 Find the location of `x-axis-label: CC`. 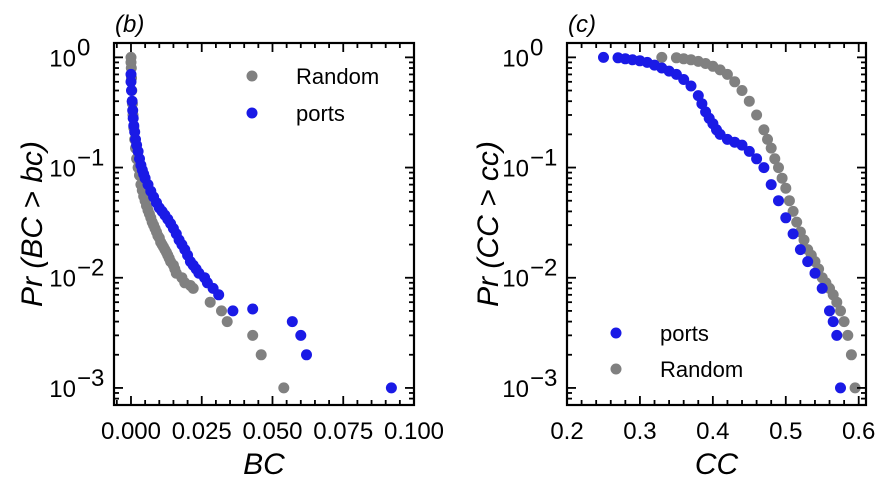

x-axis-label: CC is located at coordinates (717, 464).